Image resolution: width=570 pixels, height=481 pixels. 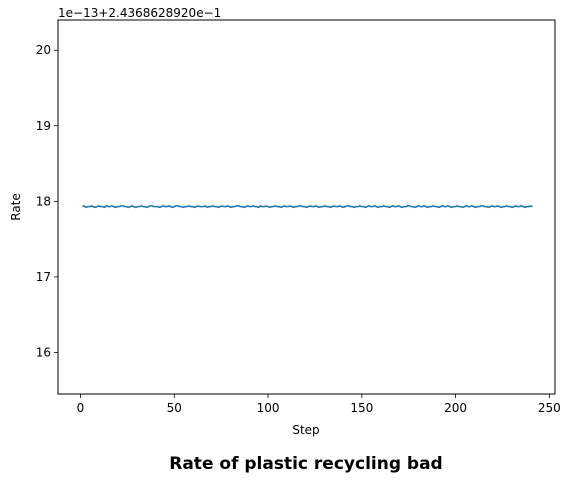 I want to click on x-tick-label: 200, so click(x=455, y=408).